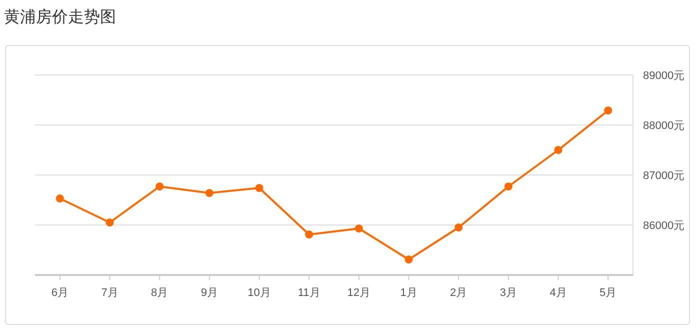 The width and height of the screenshot is (697, 332). I want to click on x-tick-label: 7月, so click(109, 293).